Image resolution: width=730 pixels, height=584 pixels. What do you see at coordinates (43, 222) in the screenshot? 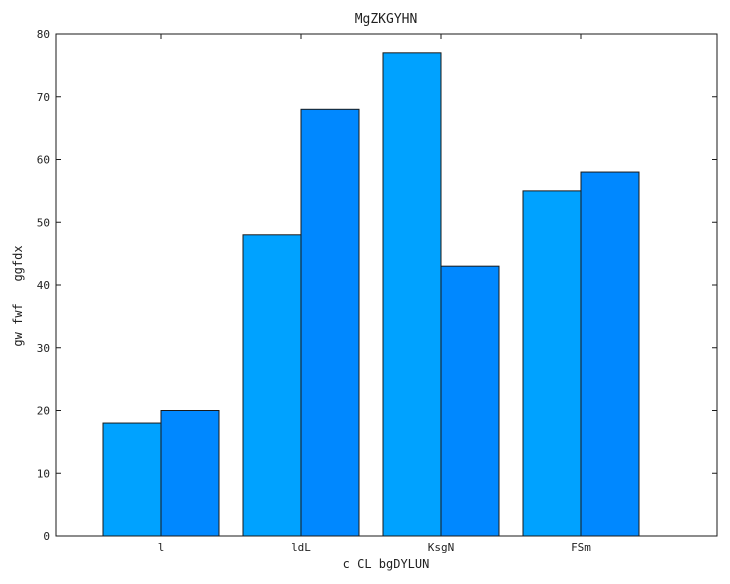
I see `y-tick-label: 50` at bounding box center [43, 222].